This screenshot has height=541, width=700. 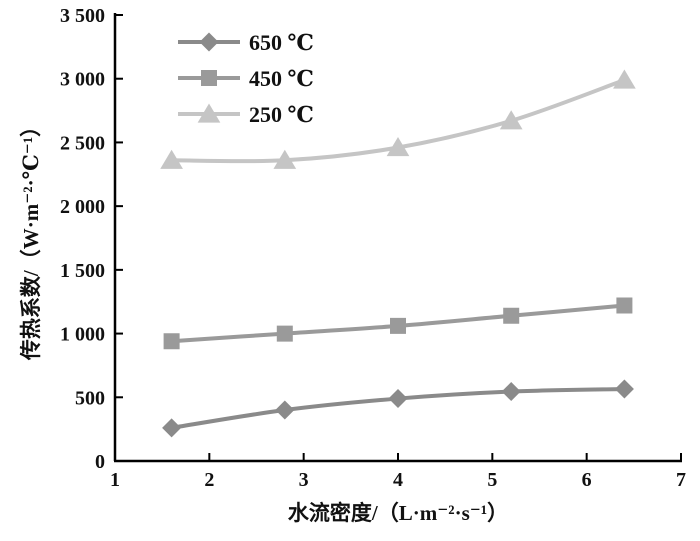 What do you see at coordinates (90, 398) in the screenshot?
I see `y-tick-label: 500` at bounding box center [90, 398].